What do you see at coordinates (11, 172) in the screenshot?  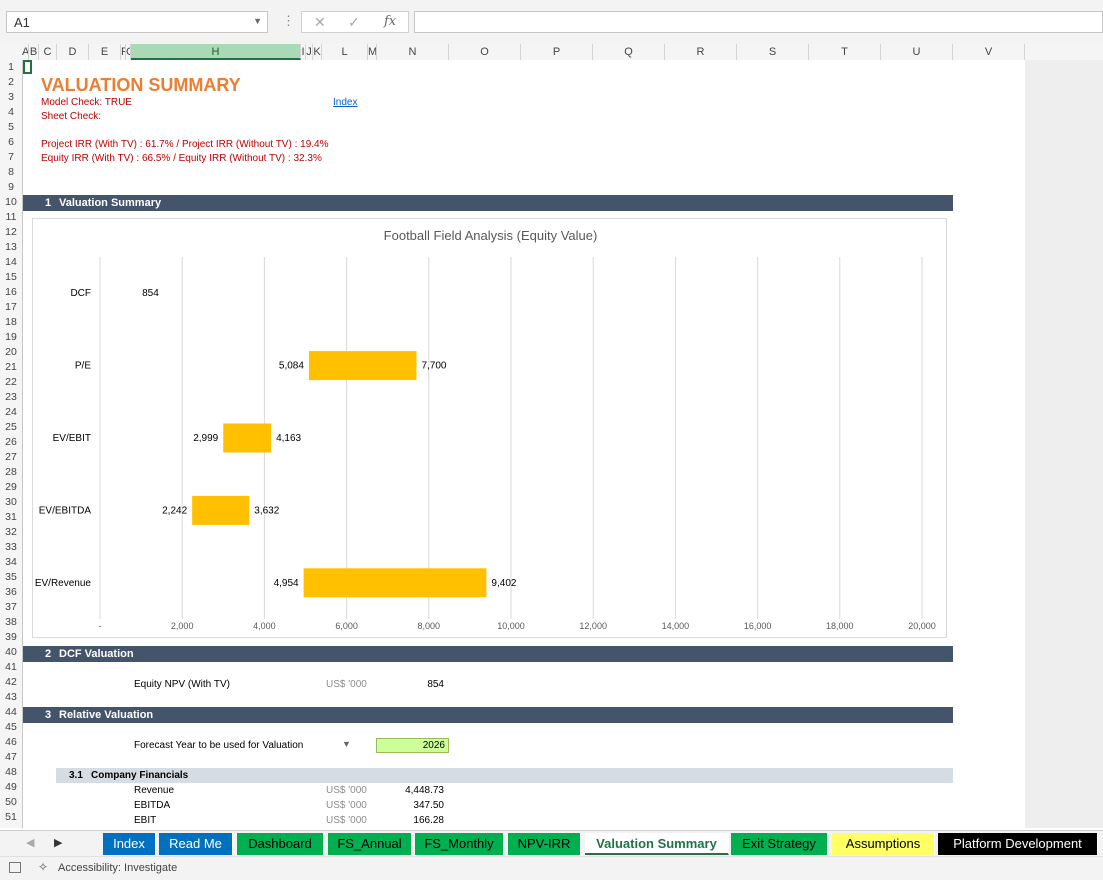 I see `row-header: 8` at bounding box center [11, 172].